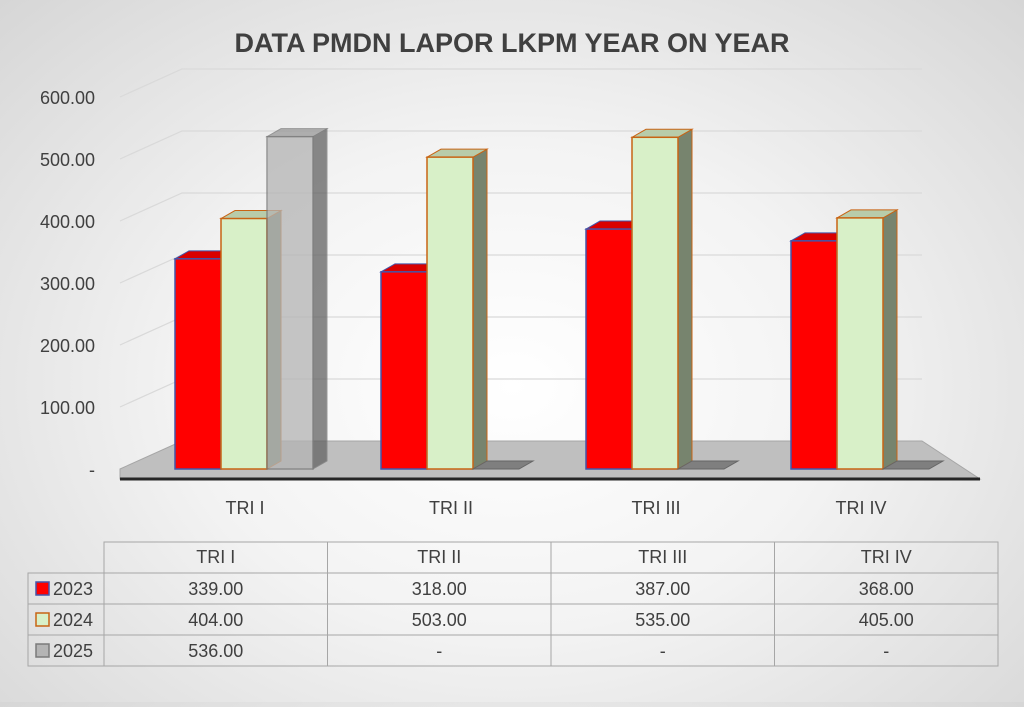  What do you see at coordinates (42, 619) in the screenshot?
I see `legend-swatch-2024` at bounding box center [42, 619].